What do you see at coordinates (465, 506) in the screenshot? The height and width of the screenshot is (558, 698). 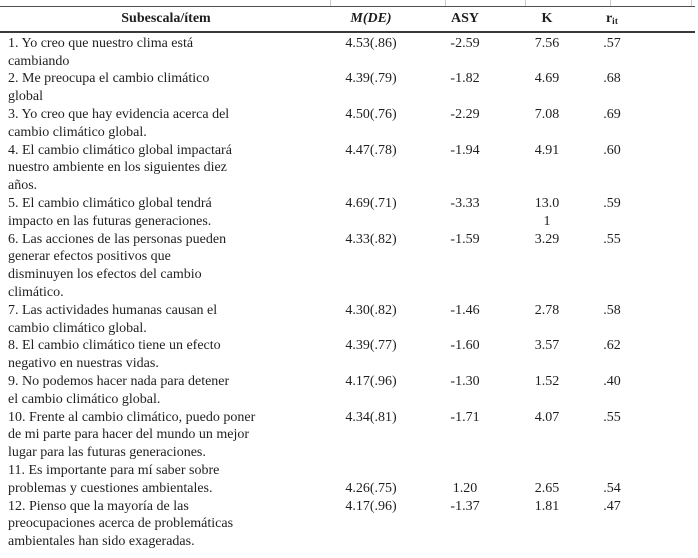 I see `asy-cell: -1.37` at bounding box center [465, 506].